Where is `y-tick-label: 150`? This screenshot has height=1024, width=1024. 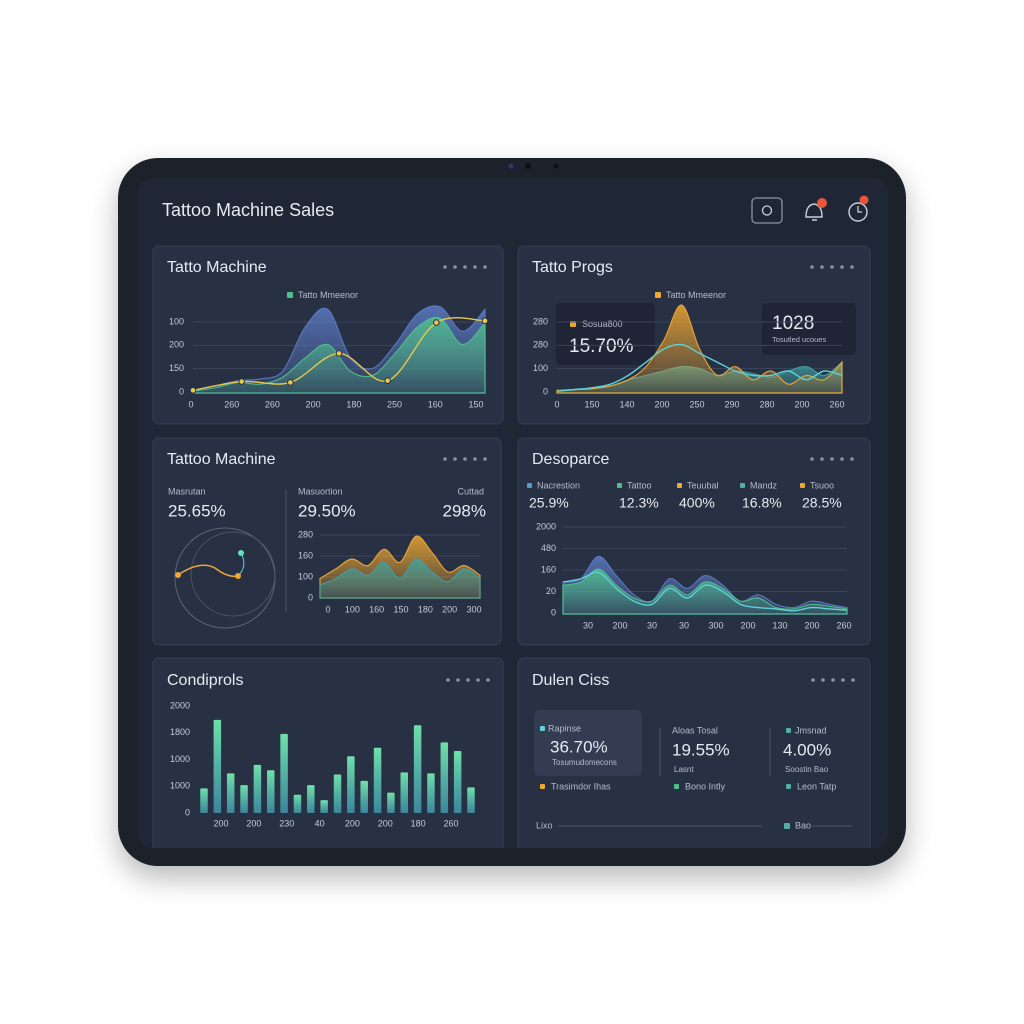 y-tick-label: 150 is located at coordinates (176, 368).